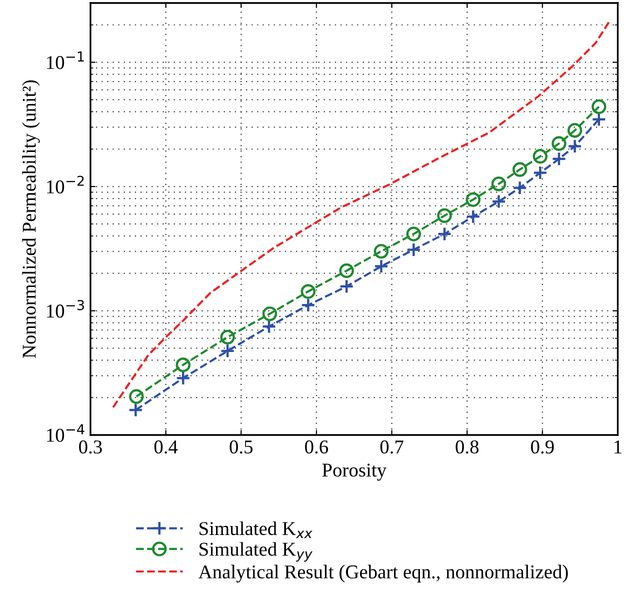  Describe the element at coordinates (256, 552) in the screenshot. I see `legend-label: Simulated K$_{yy}$` at that location.